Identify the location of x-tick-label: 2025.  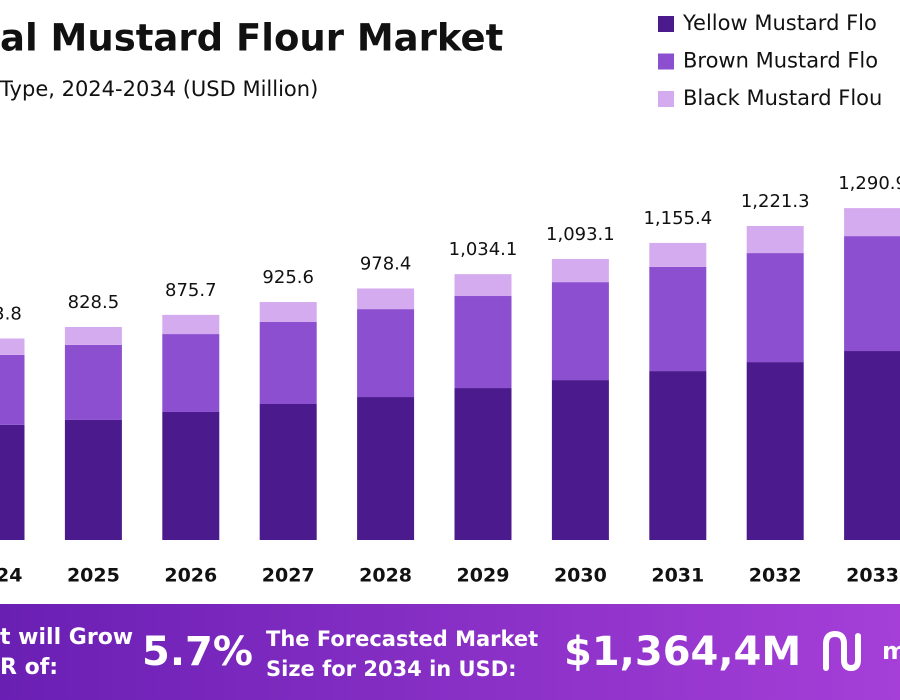
(93, 576).